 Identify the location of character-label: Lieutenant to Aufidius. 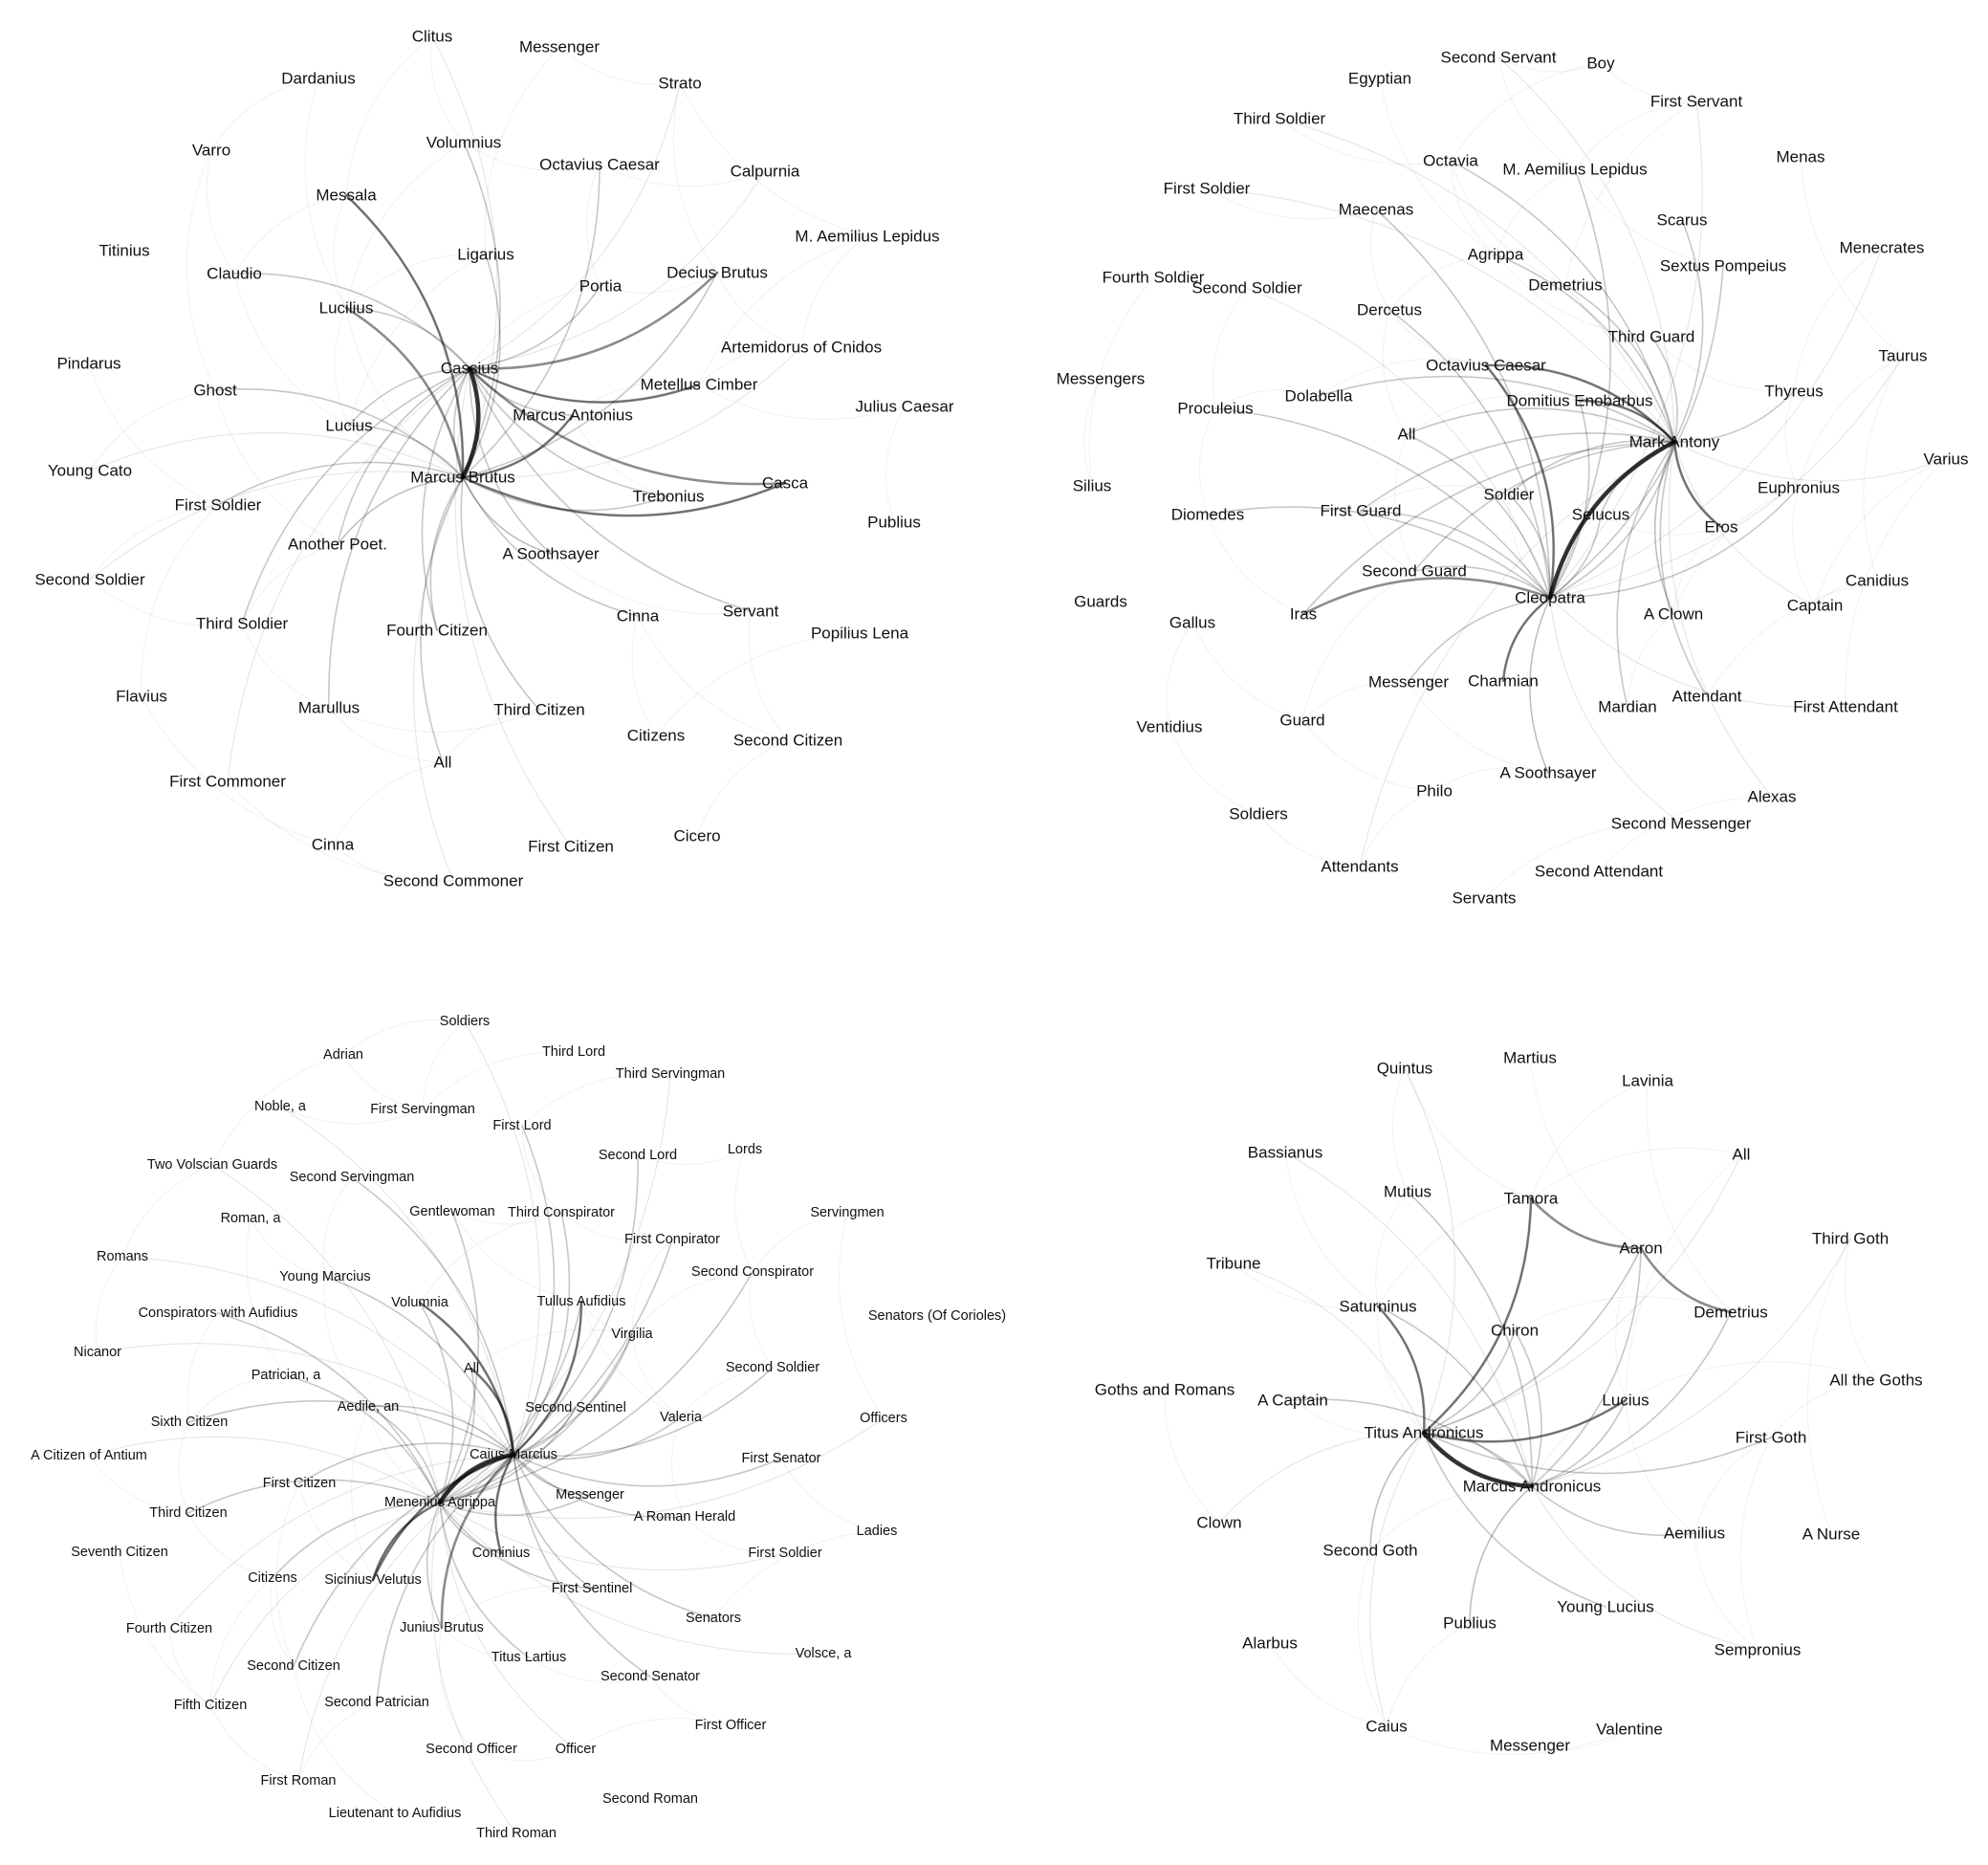
(396, 1814).